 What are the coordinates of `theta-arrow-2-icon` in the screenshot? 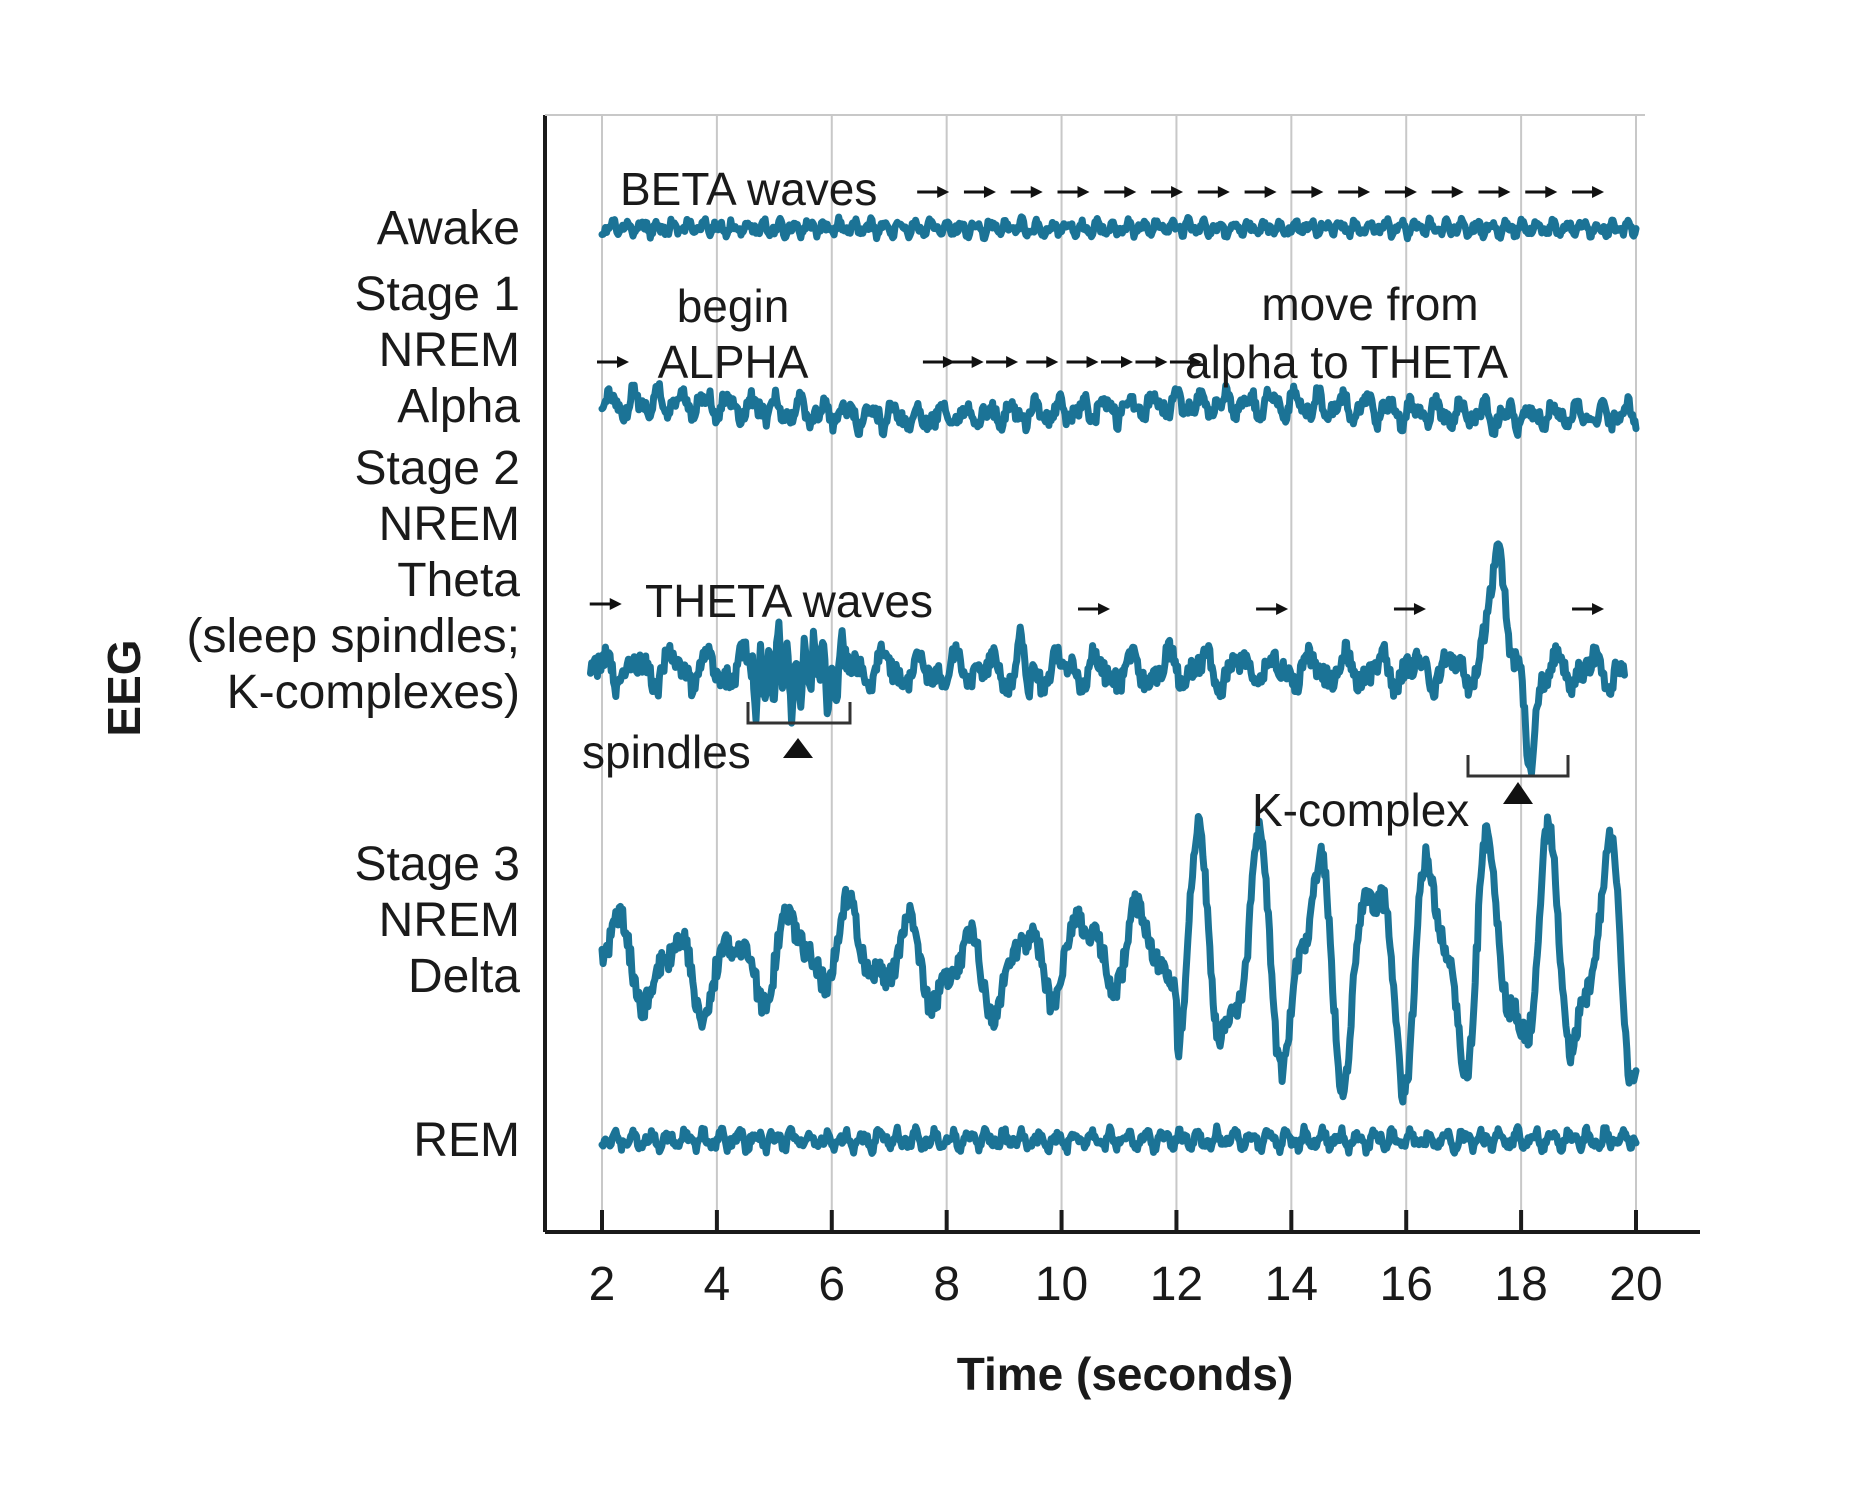 It's located at (1282, 609).